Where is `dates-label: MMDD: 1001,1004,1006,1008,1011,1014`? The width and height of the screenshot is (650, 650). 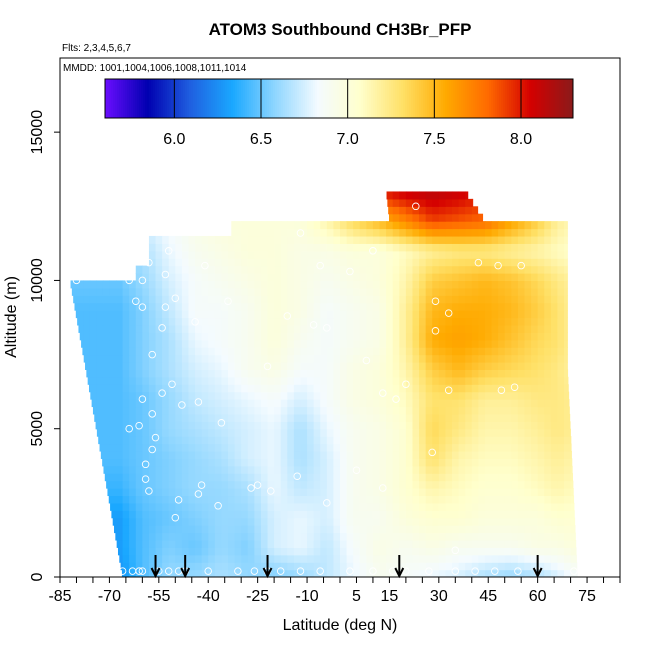
dates-label: MMDD: 1001,1004,1006,1008,1011,1014 is located at coordinates (155, 68).